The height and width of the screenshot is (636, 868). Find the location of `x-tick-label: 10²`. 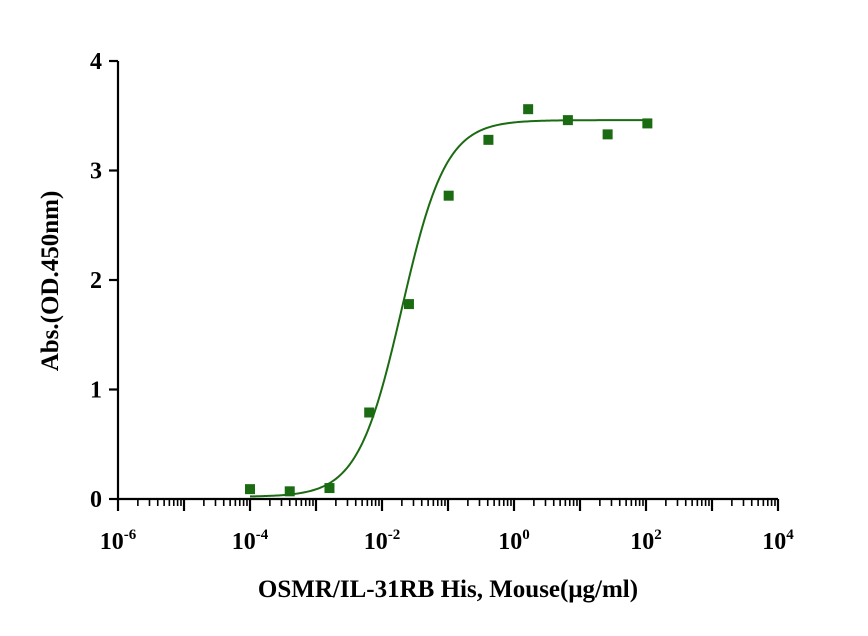

x-tick-label: 10² is located at coordinates (646, 541).